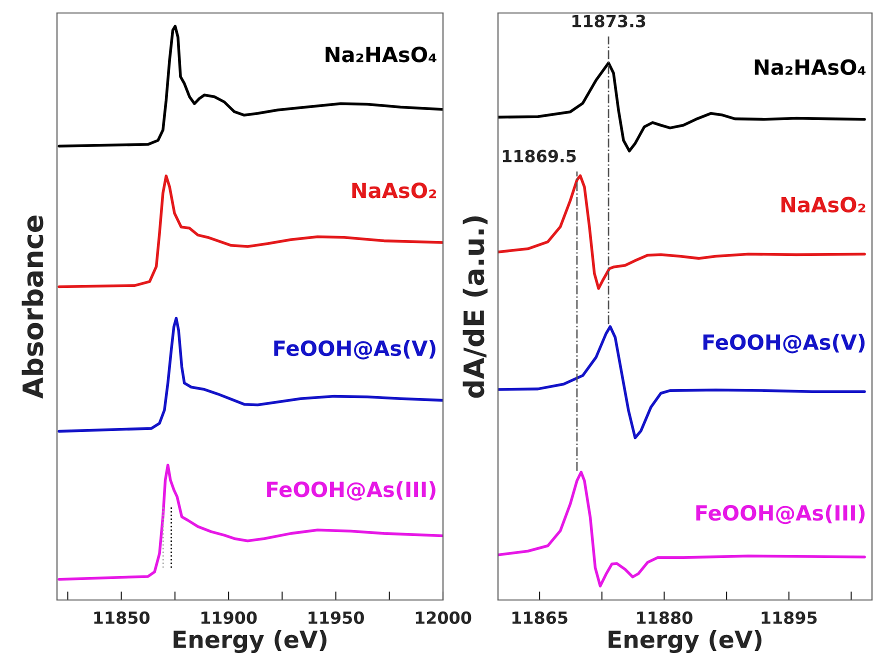  I want to click on ref-line-label: 11869.5, so click(539, 156).